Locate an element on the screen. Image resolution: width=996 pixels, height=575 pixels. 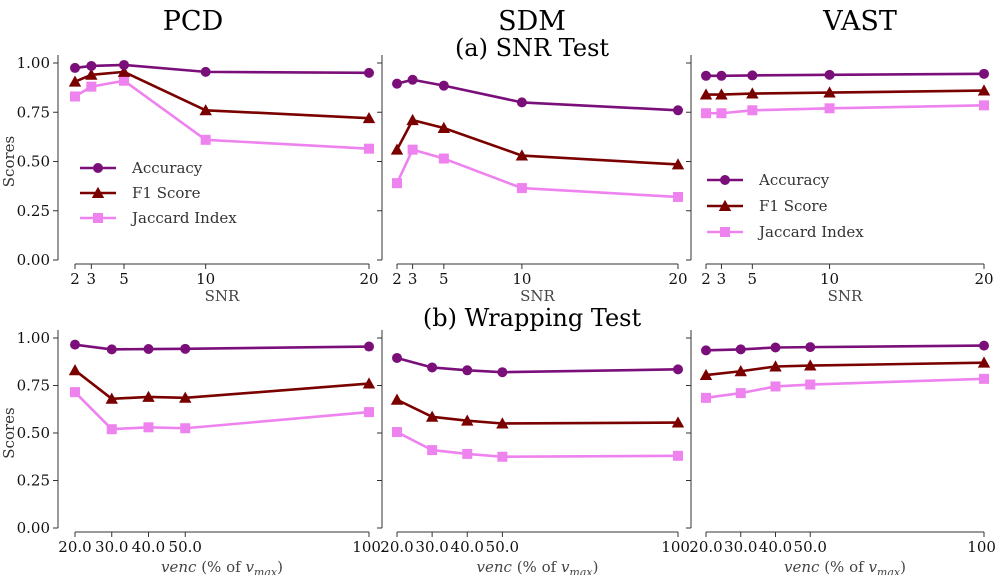
y-tick-label: 0.25 is located at coordinates (33, 211).